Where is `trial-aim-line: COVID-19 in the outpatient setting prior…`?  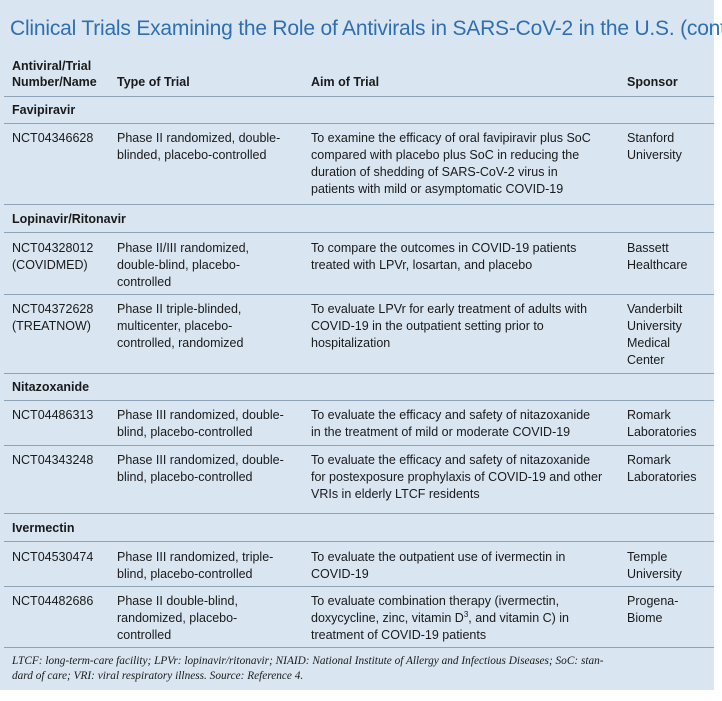
trial-aim-line: COVID-19 in the outpatient setting prior… is located at coordinates (427, 326).